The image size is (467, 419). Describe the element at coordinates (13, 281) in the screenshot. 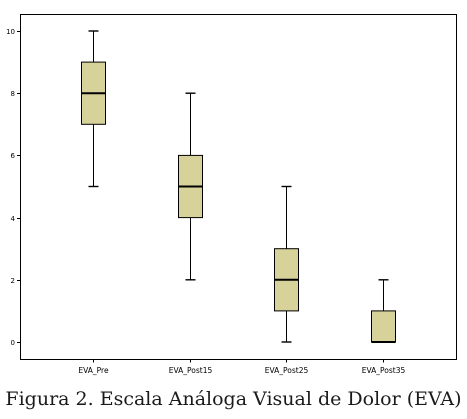

I see `y-tick-label: 2` at that location.